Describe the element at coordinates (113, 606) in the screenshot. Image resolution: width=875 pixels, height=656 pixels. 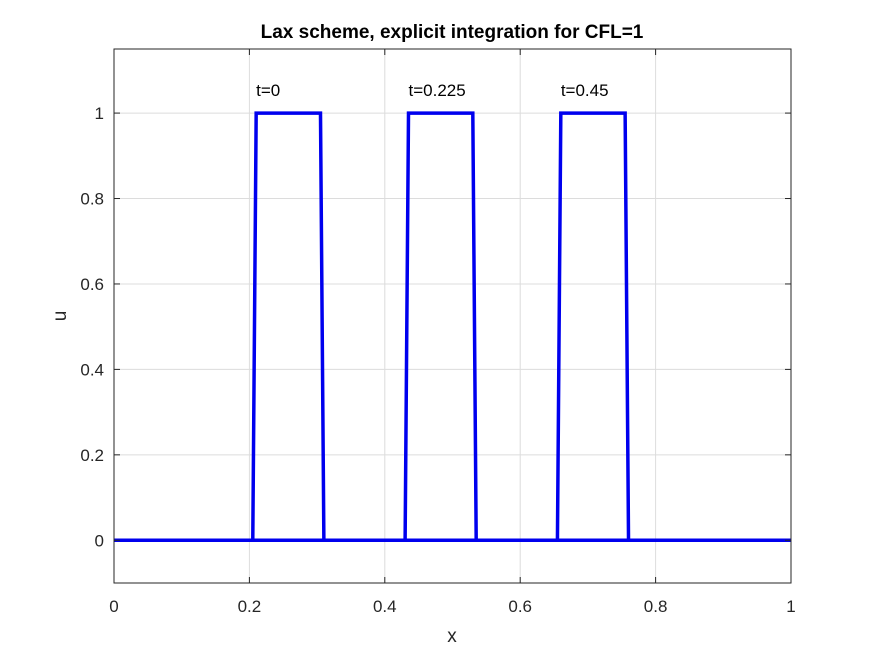
I see `x-tick-label: 0` at that location.